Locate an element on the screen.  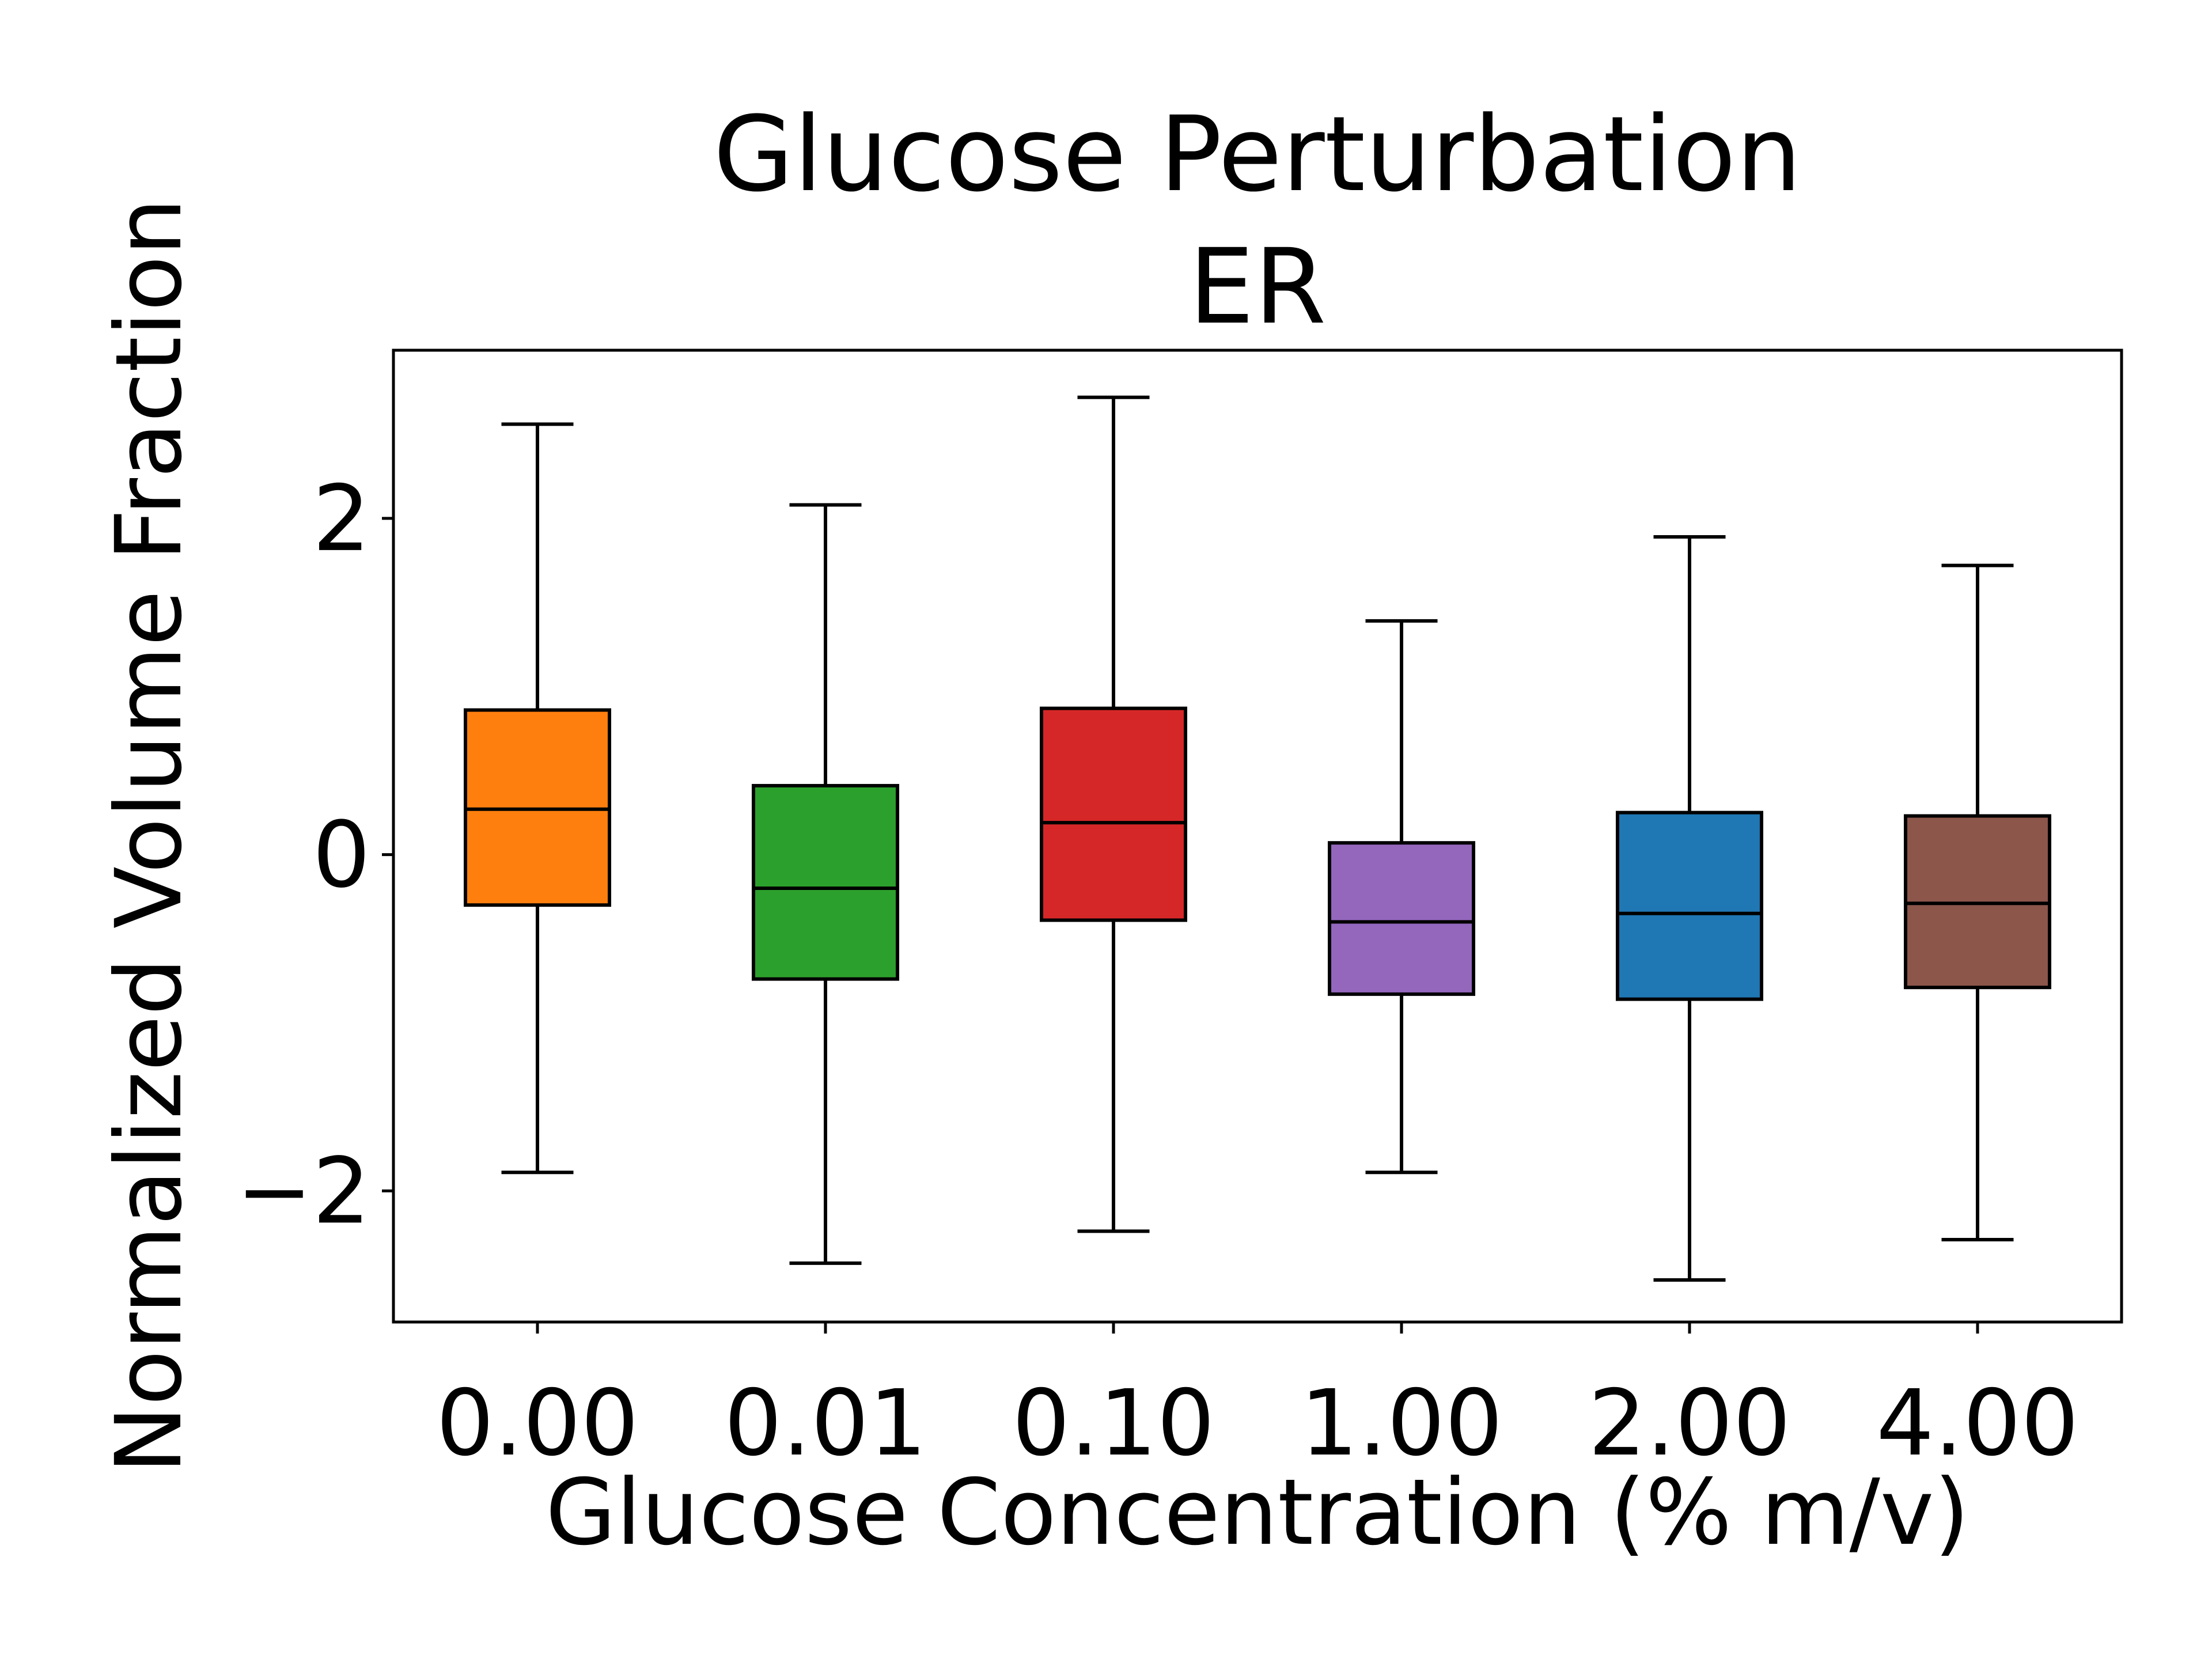
y-axis-label: Normalized Volume Fraction is located at coordinates (149, 836).